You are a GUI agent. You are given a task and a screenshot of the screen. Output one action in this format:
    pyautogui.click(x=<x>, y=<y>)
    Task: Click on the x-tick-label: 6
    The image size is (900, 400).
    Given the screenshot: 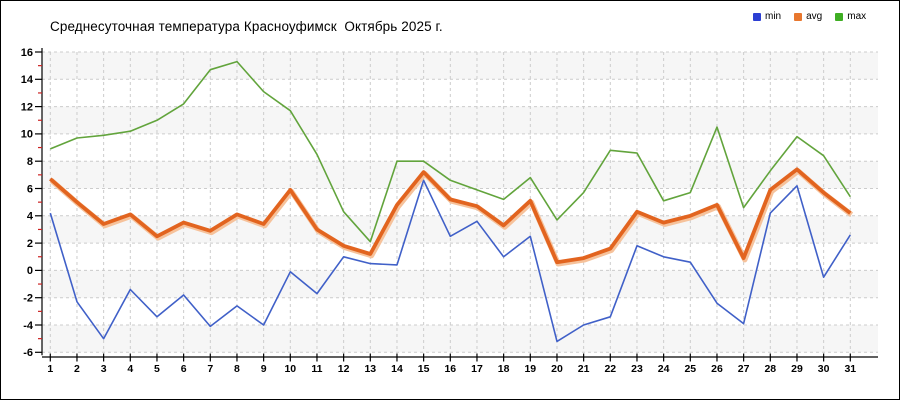 What is the action you would take?
    pyautogui.click(x=184, y=369)
    